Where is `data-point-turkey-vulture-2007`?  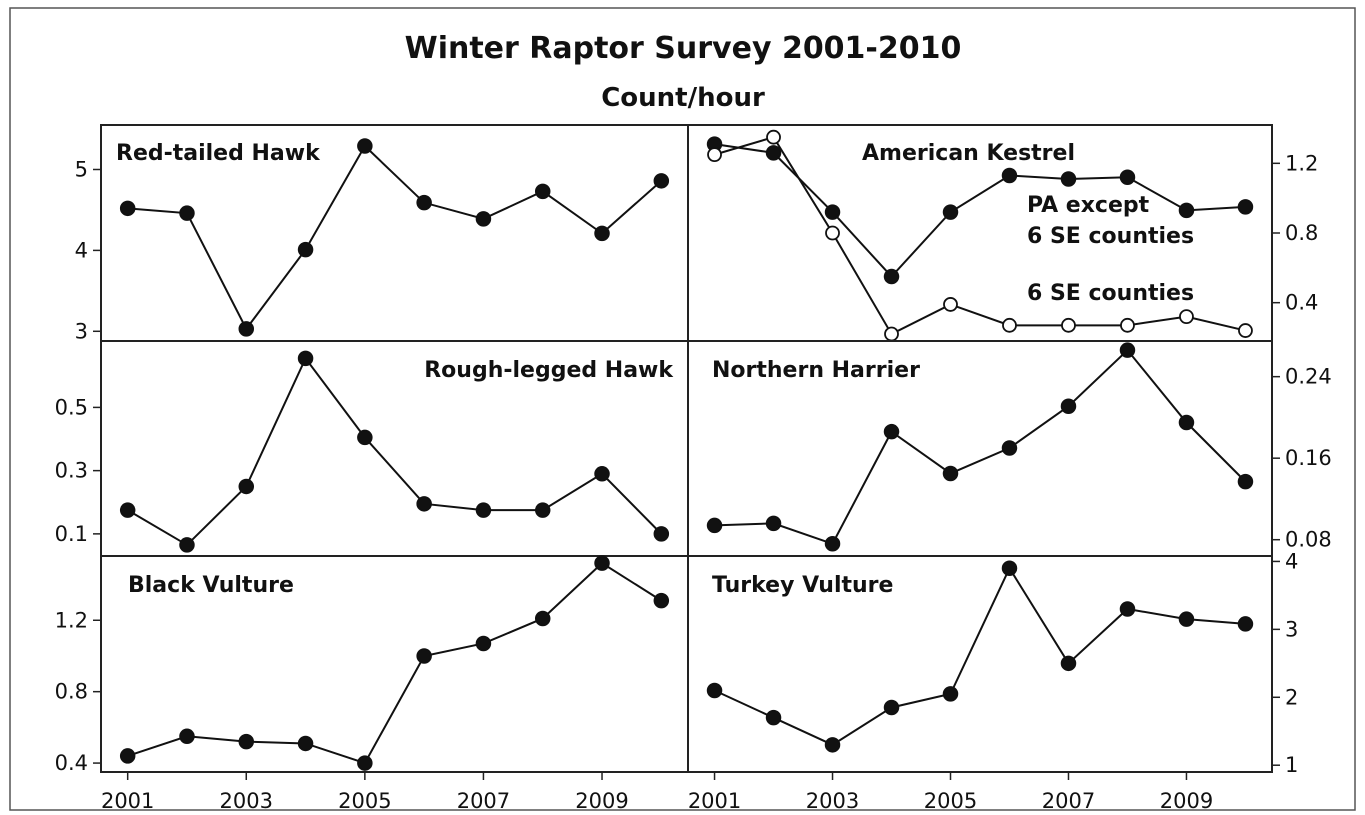
data-point-turkey-vulture-2007 is located at coordinates (1068, 663).